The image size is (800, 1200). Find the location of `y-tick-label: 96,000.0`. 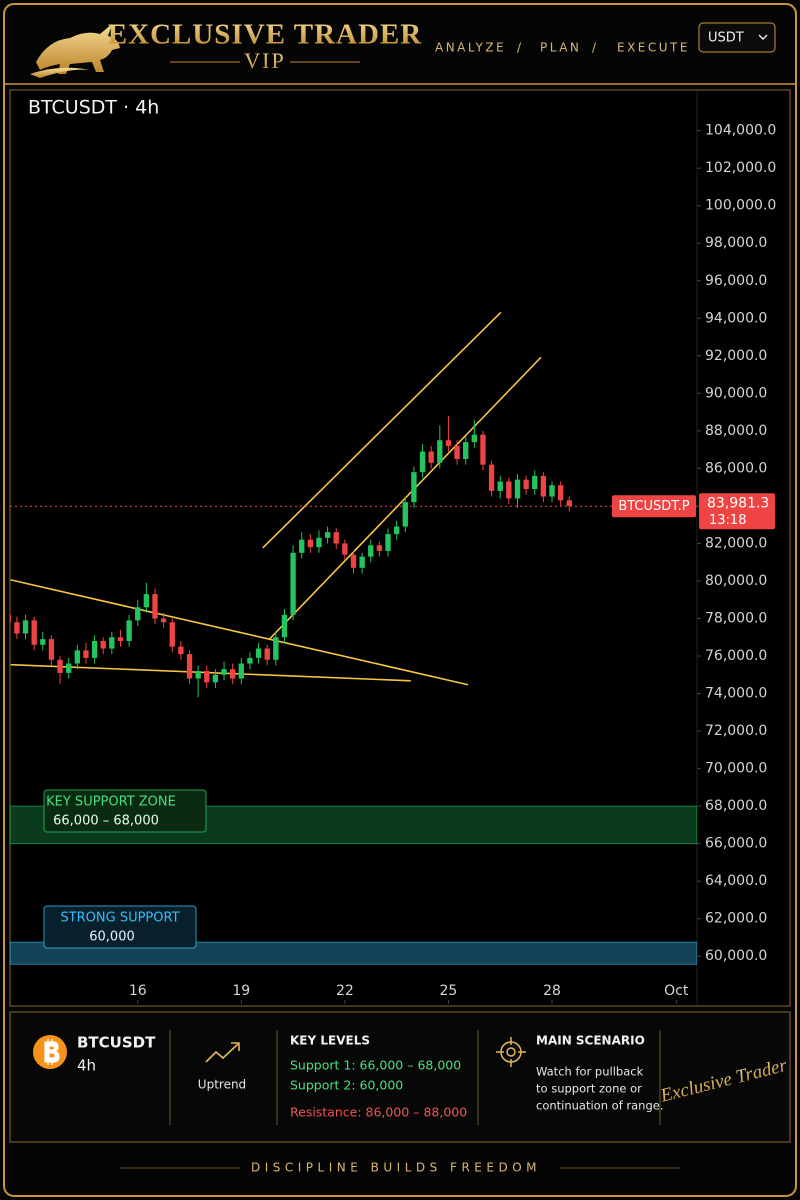

y-tick-label: 96,000.0 is located at coordinates (736, 281).